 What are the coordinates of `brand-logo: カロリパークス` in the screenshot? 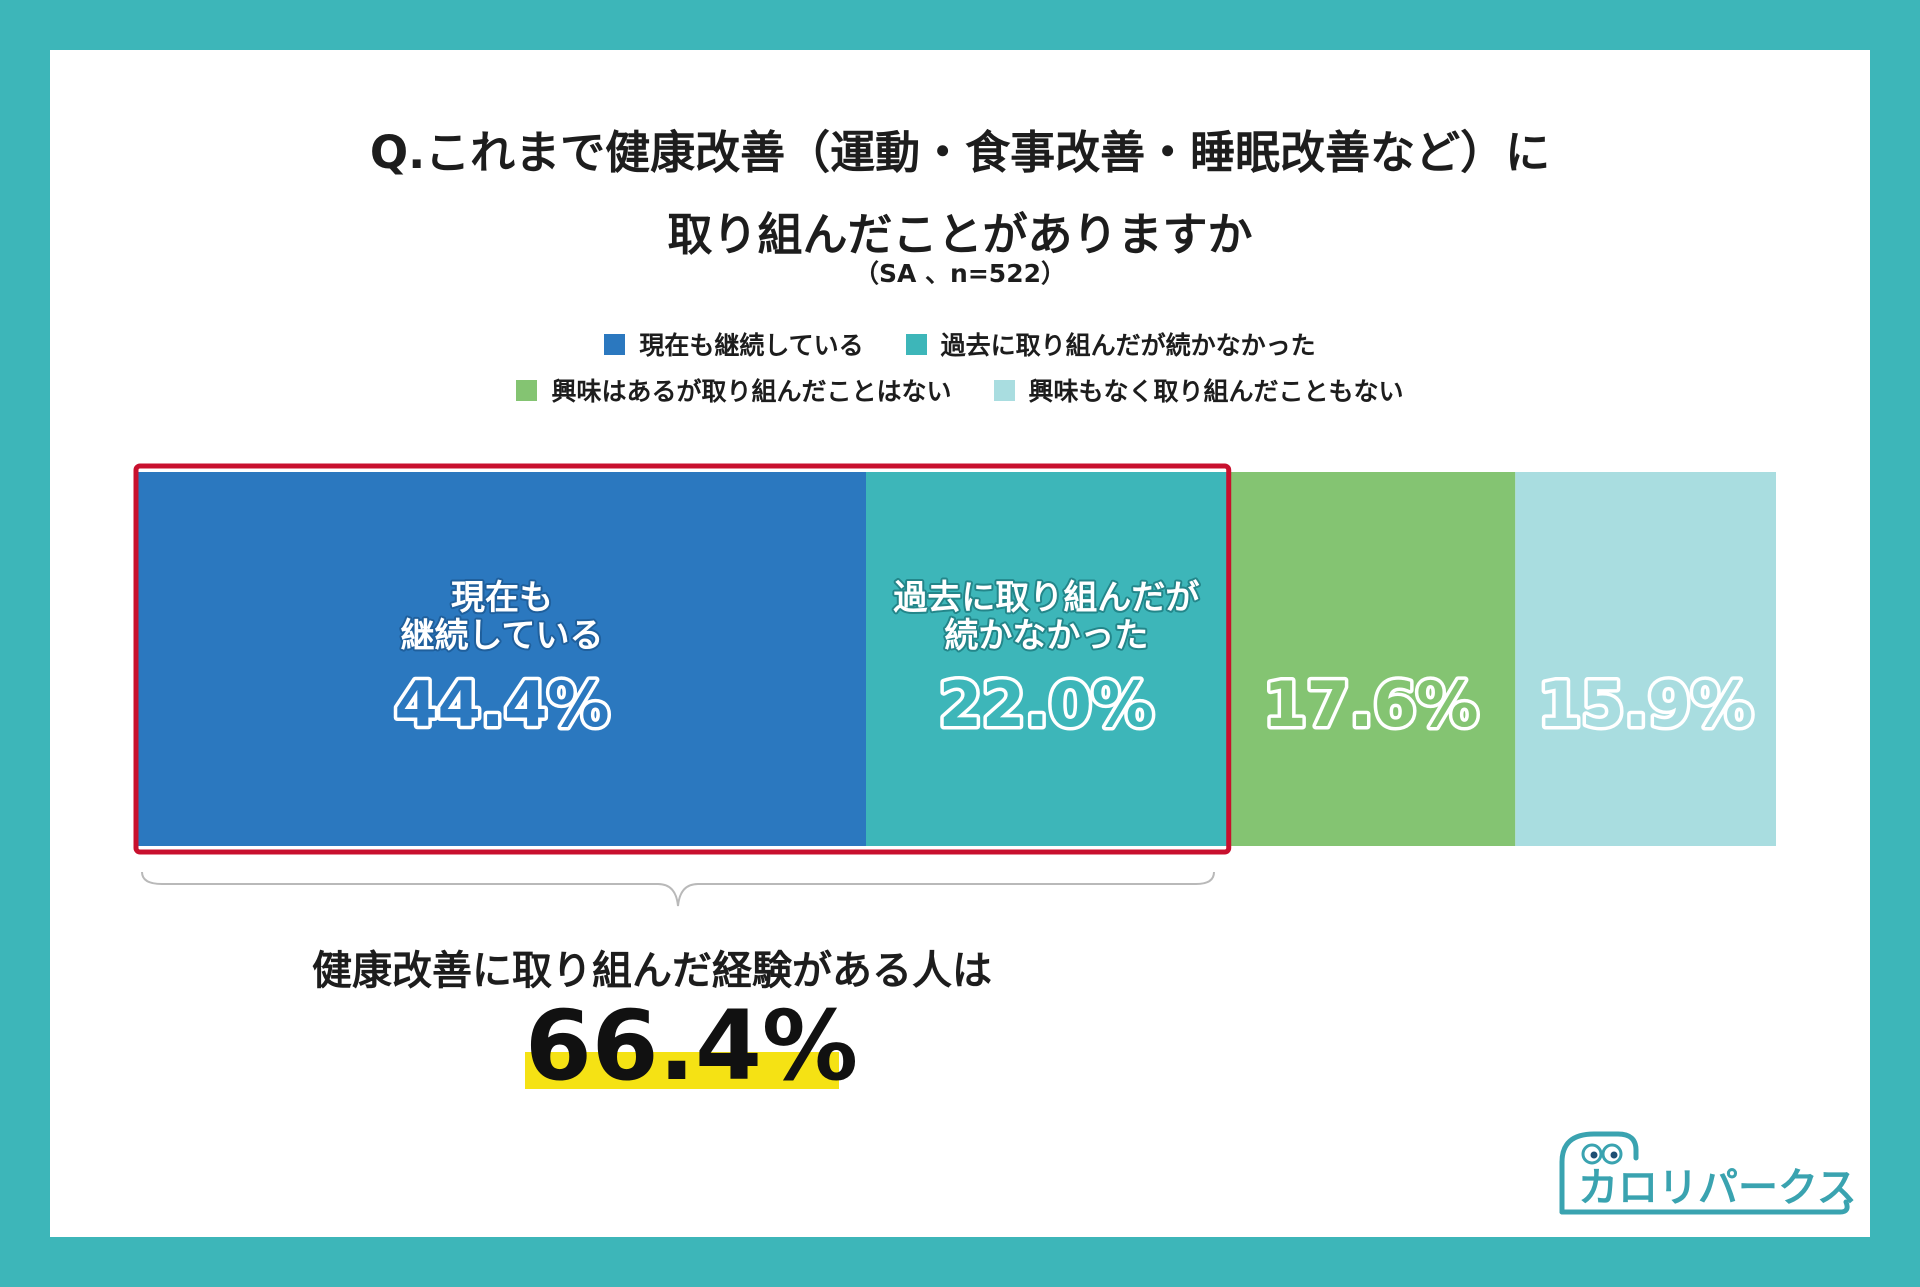 It's located at (1706, 1173).